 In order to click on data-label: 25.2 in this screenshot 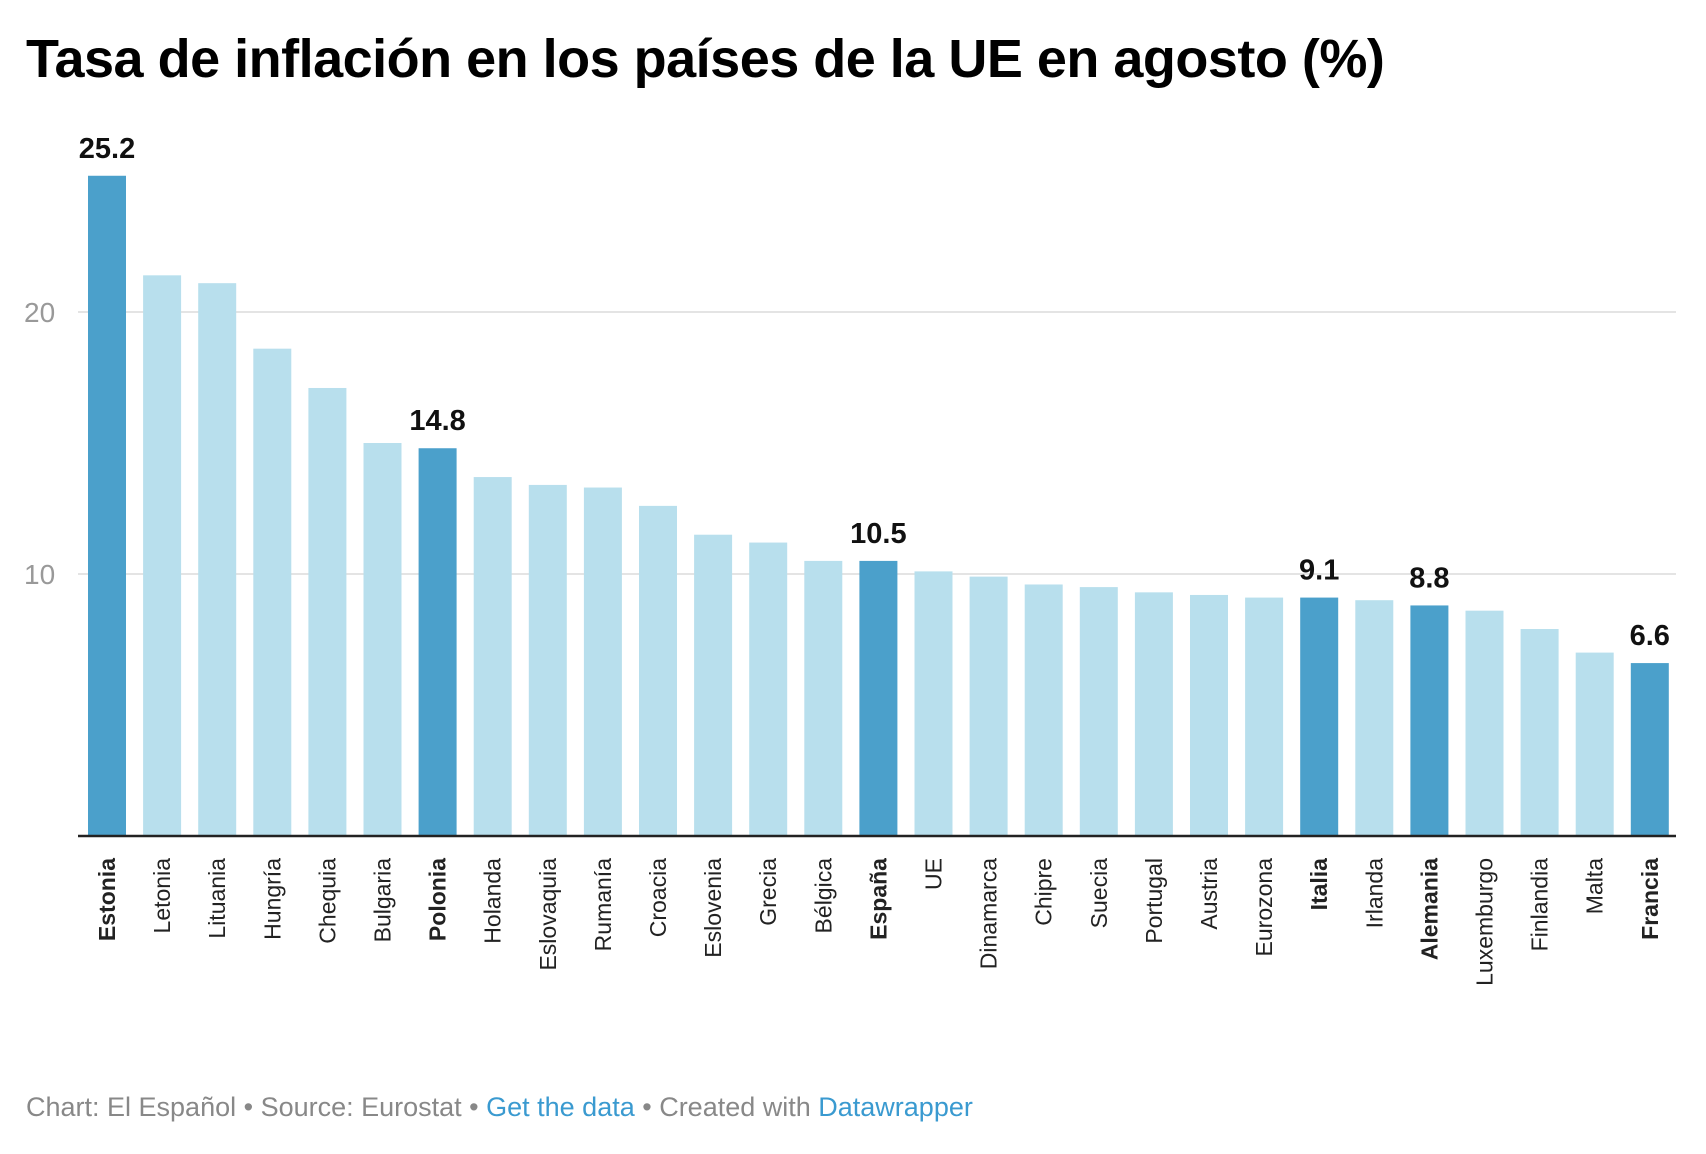, I will do `click(107, 149)`.